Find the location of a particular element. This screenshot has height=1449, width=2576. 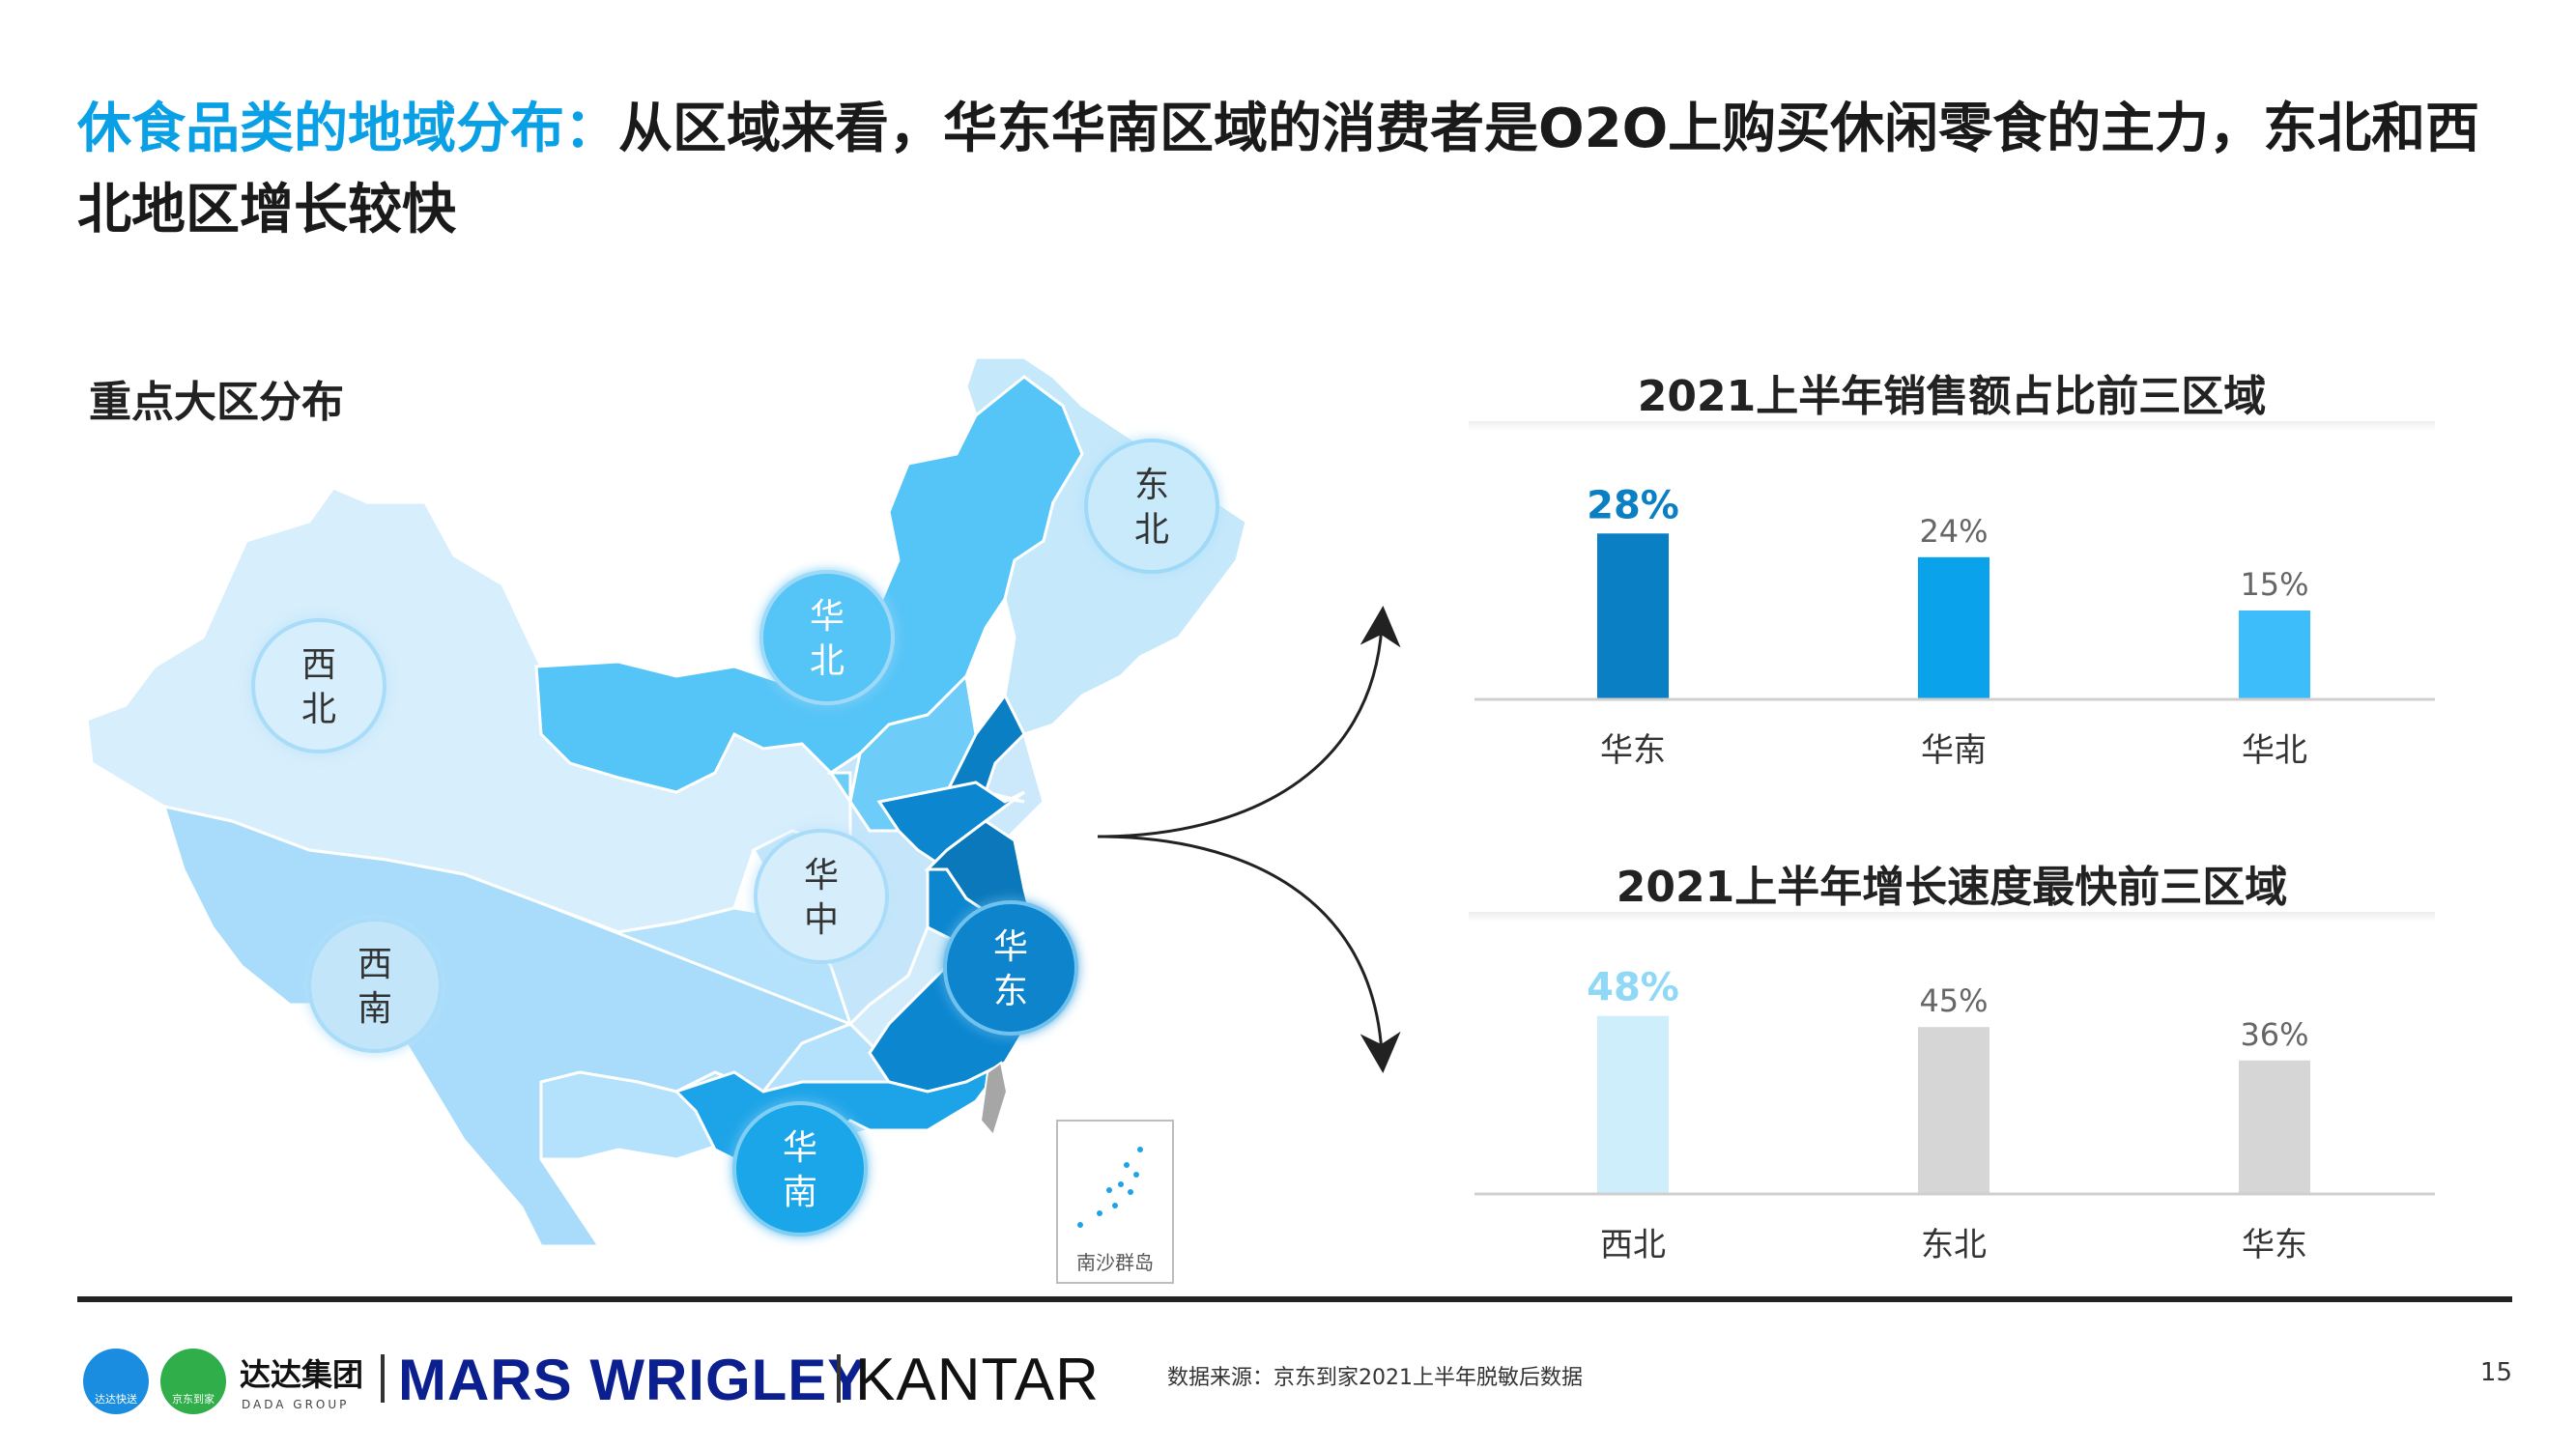

bubble-southwest-line1: 西 is located at coordinates (375, 964).